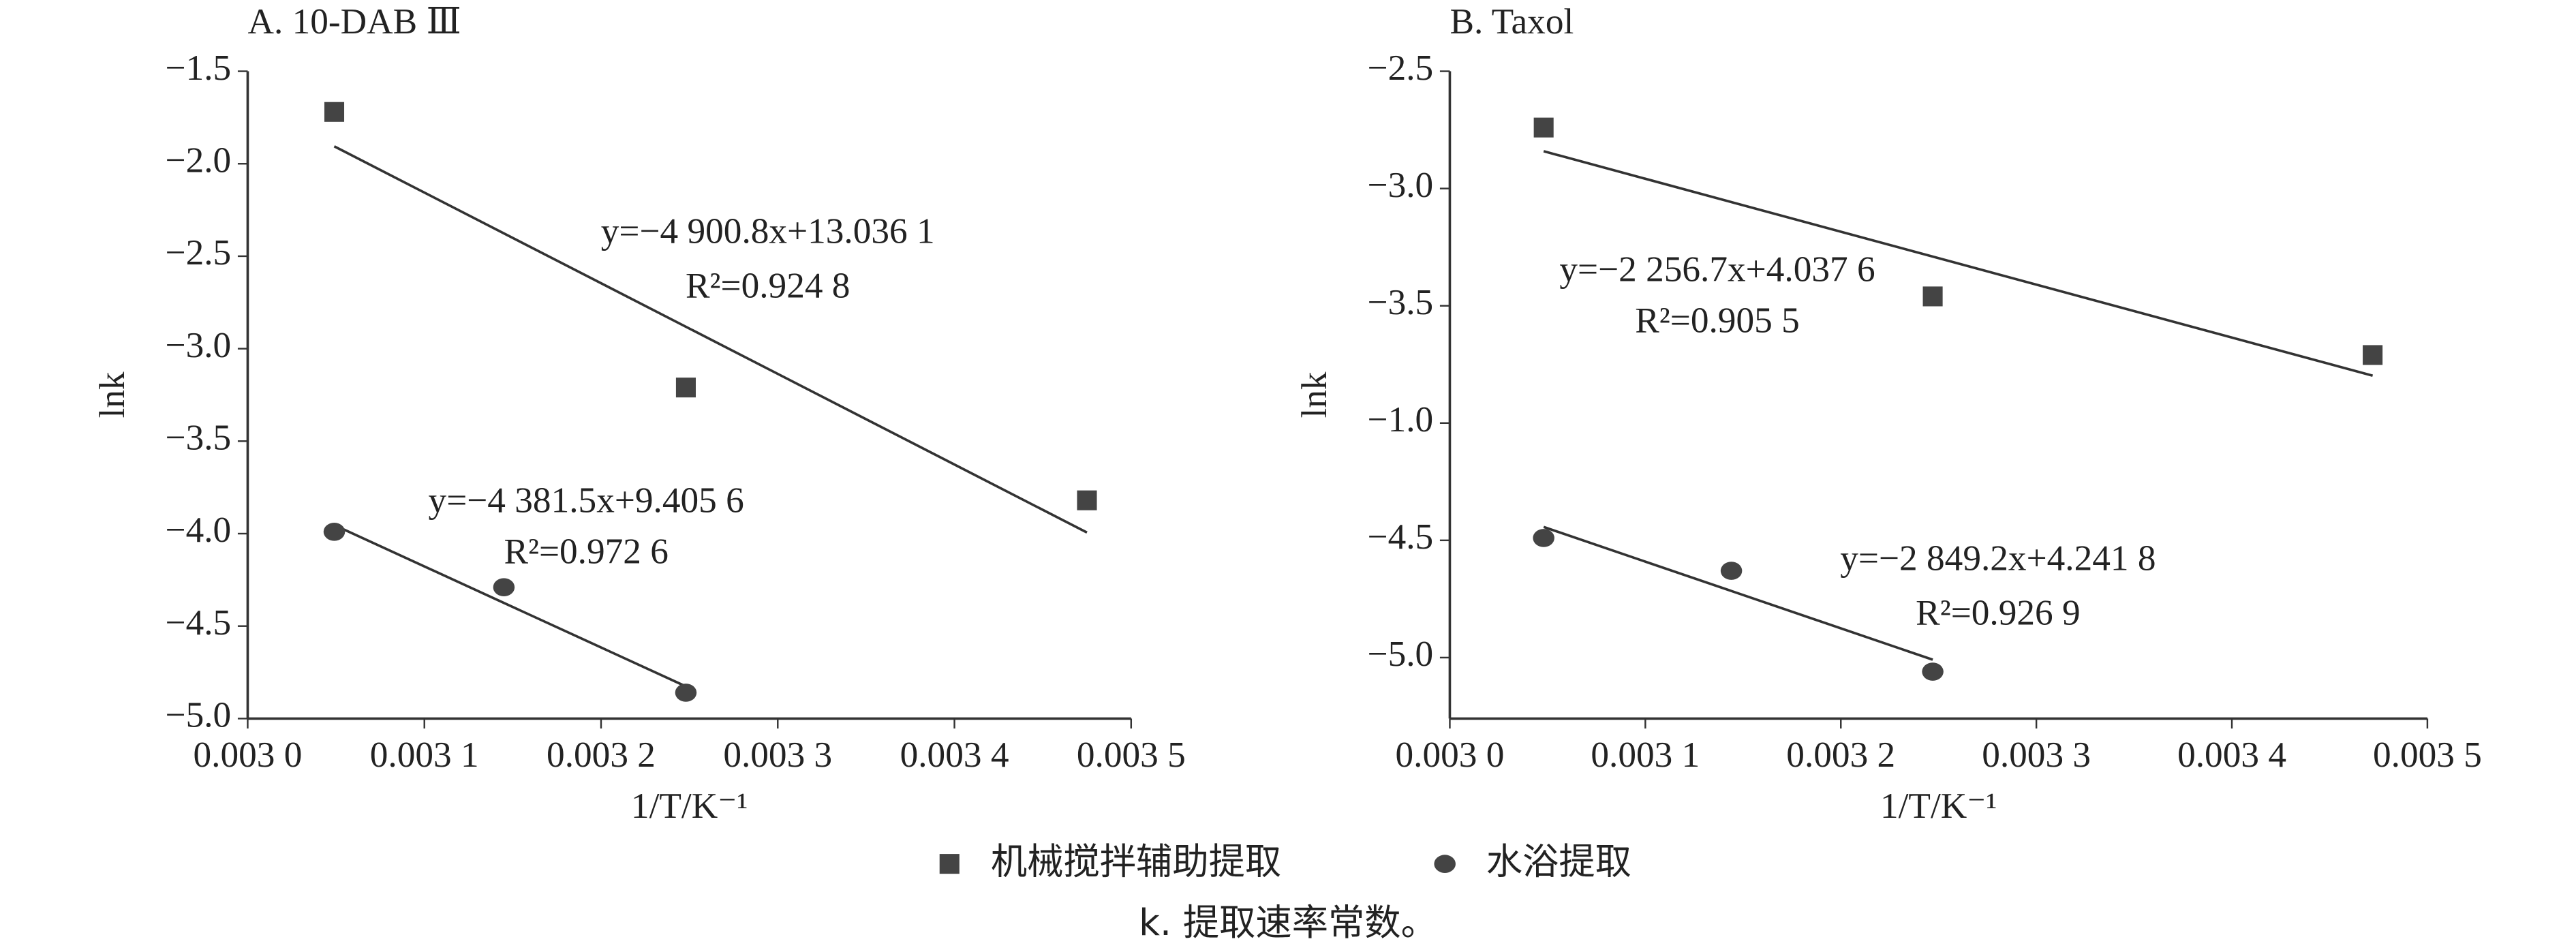 The width and height of the screenshot is (2576, 950). I want to click on footnote: k. 提取速率常数。, so click(1288, 923).